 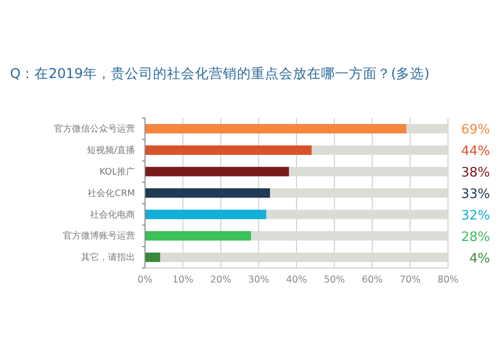 I want to click on data-label: 28%, so click(x=475, y=237).